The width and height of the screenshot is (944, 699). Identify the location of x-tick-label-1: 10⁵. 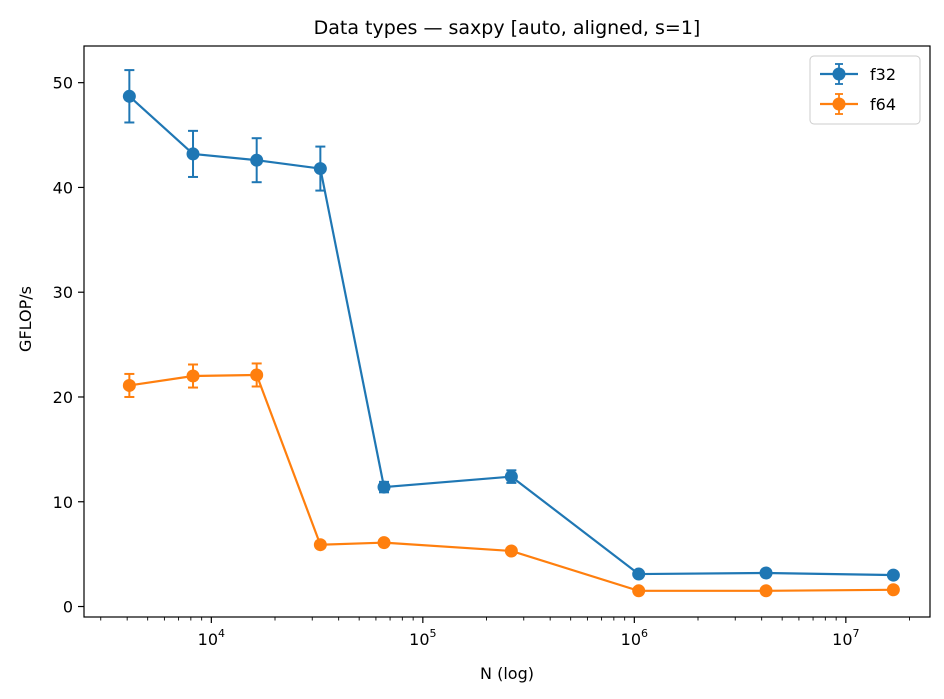
(422, 638).